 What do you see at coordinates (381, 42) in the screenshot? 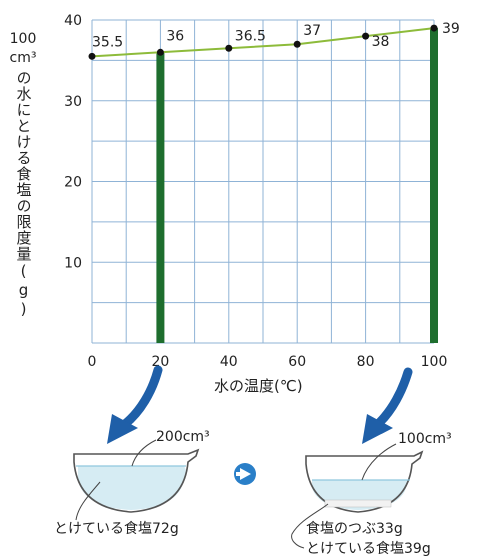
I see `data-label-80: 38` at bounding box center [381, 42].